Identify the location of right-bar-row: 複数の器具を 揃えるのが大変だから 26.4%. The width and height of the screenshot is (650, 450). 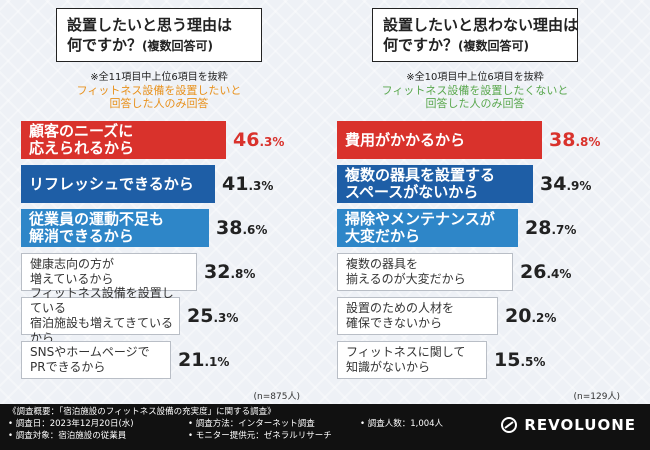
(484, 272).